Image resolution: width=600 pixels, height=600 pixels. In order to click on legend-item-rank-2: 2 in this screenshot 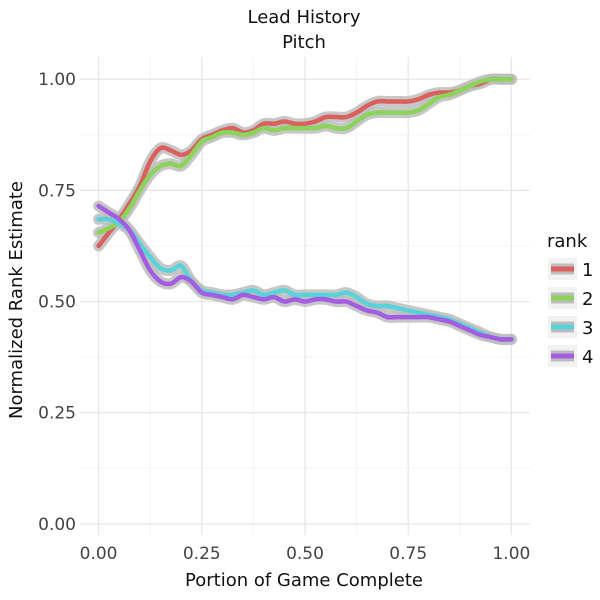, I will do `click(570, 298)`.